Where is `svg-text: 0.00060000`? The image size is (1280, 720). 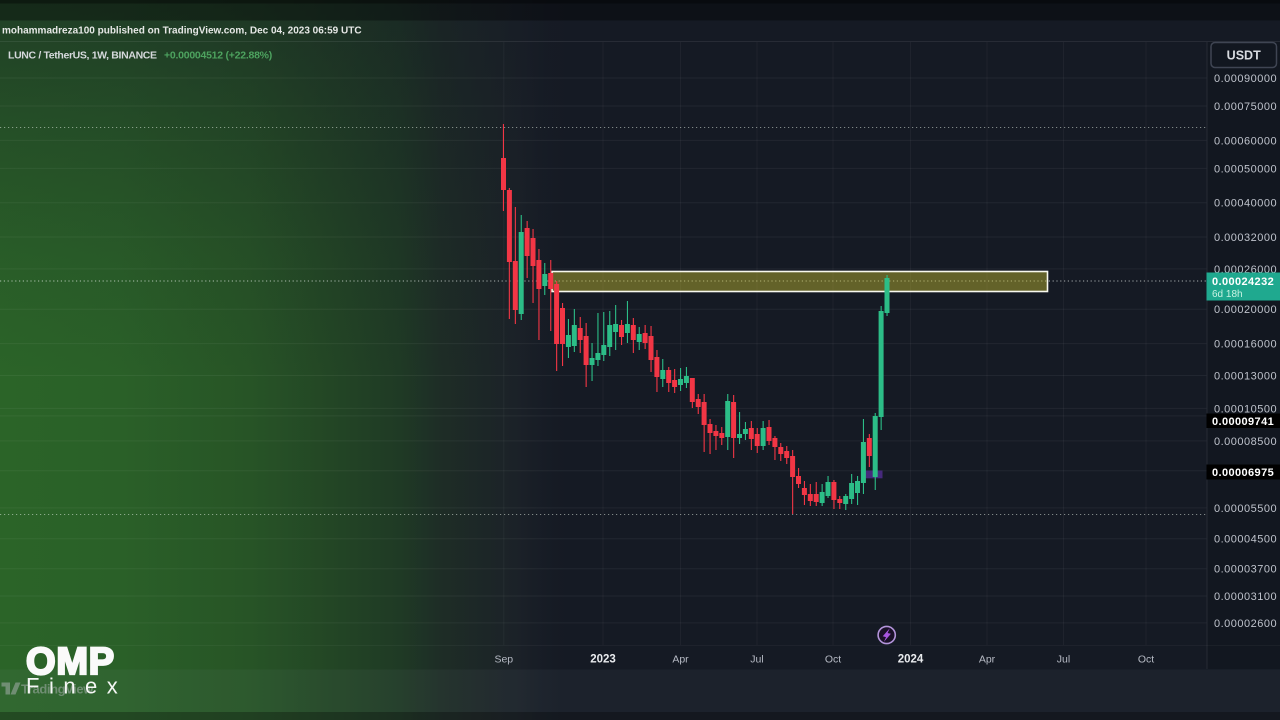
svg-text: 0.00060000 is located at coordinates (1245, 141).